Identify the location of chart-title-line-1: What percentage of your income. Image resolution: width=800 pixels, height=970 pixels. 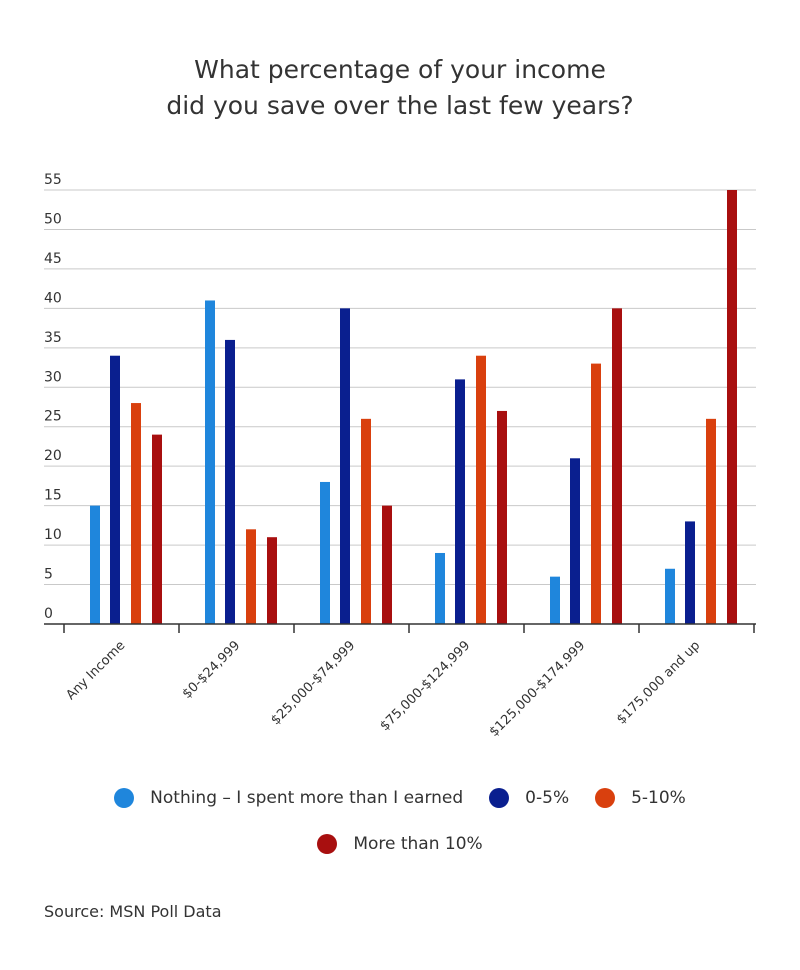
(400, 69).